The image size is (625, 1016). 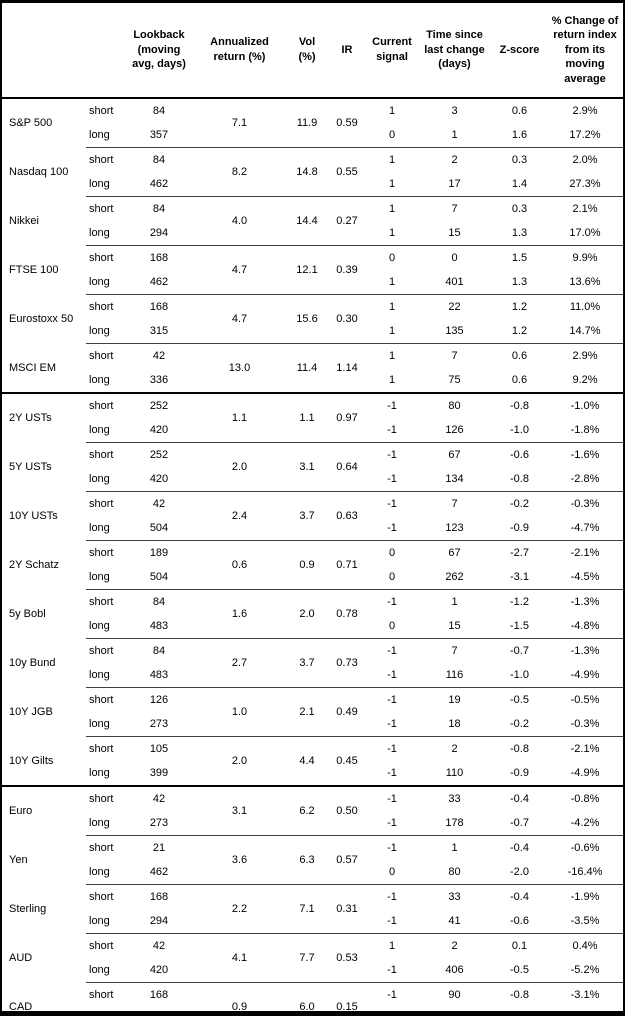 What do you see at coordinates (454, 675) in the screenshot?
I see `days-since-change-value: 116` at bounding box center [454, 675].